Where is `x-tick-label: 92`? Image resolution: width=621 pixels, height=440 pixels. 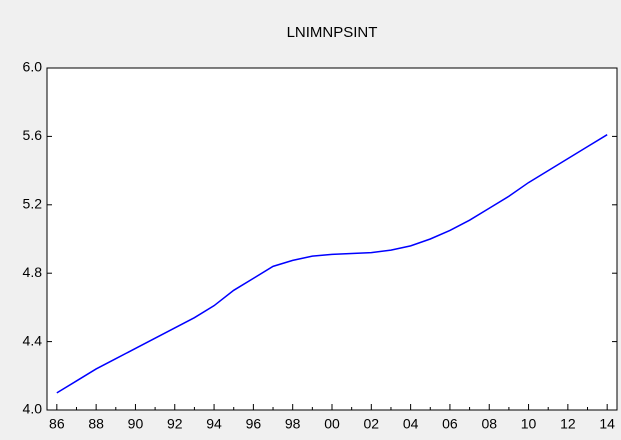
x-tick-label: 92 is located at coordinates (175, 424).